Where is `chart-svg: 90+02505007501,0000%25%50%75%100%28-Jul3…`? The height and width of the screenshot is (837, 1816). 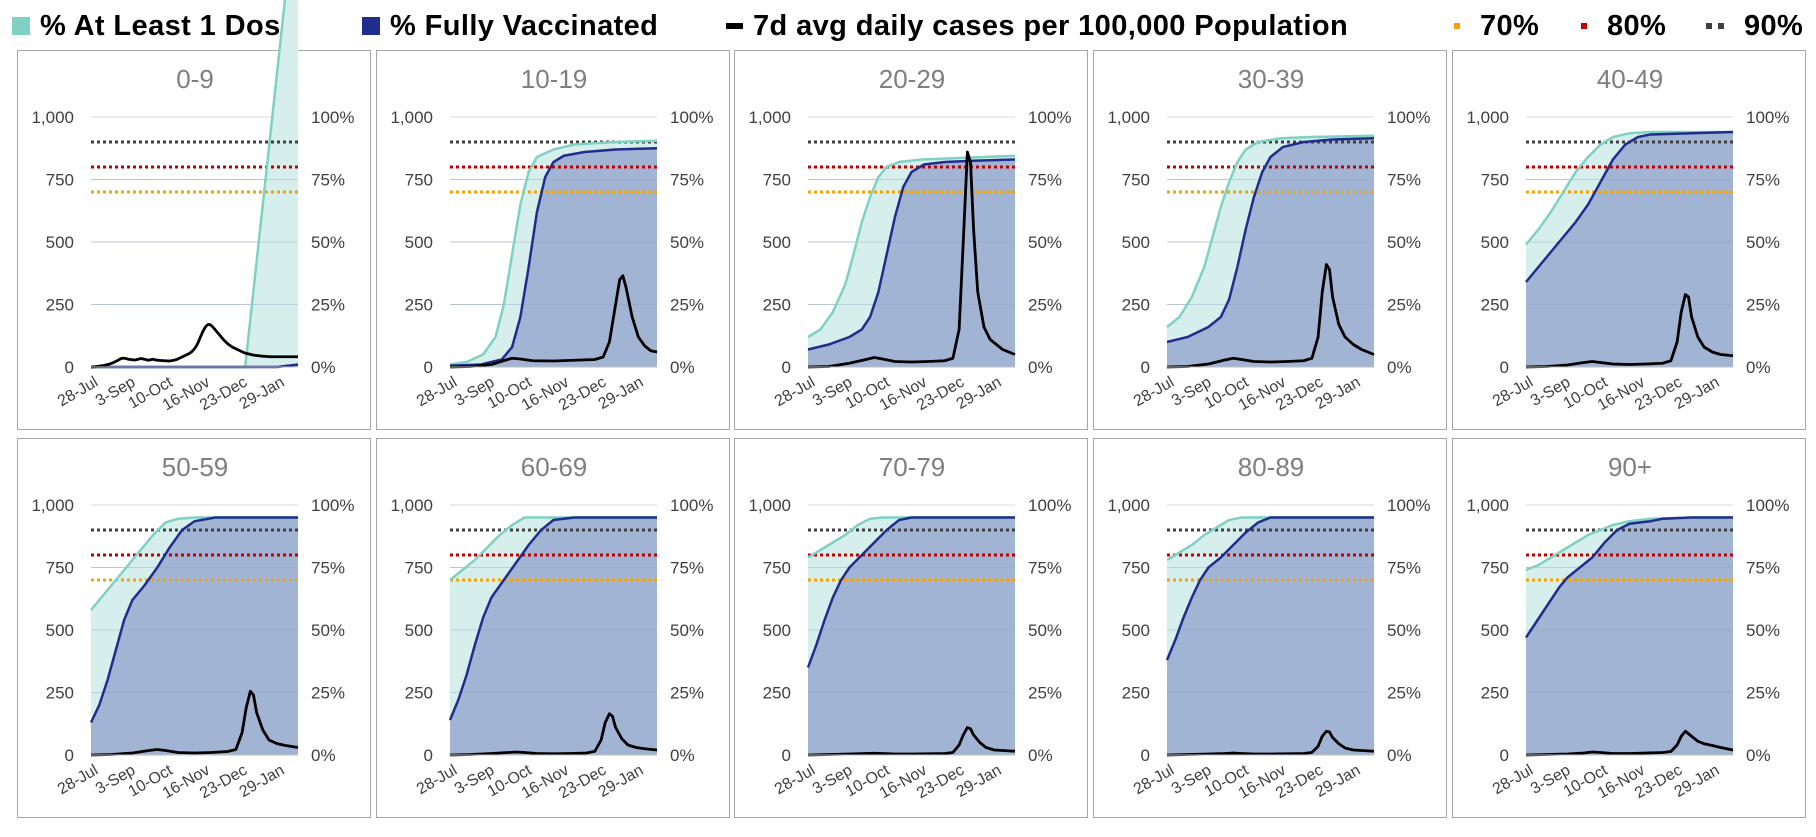 chart-svg: 90+02505007501,0000%25%50%75%100%28-Jul3… is located at coordinates (1627, 627).